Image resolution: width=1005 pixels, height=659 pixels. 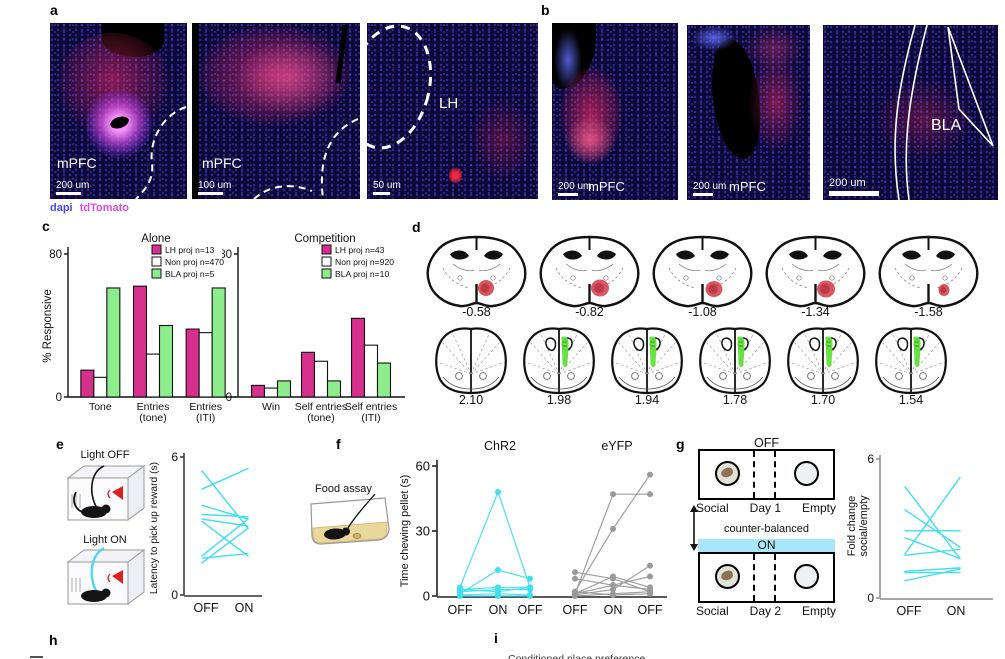 I want to click on stain-caption: dapi tdTomato, so click(x=89, y=208).